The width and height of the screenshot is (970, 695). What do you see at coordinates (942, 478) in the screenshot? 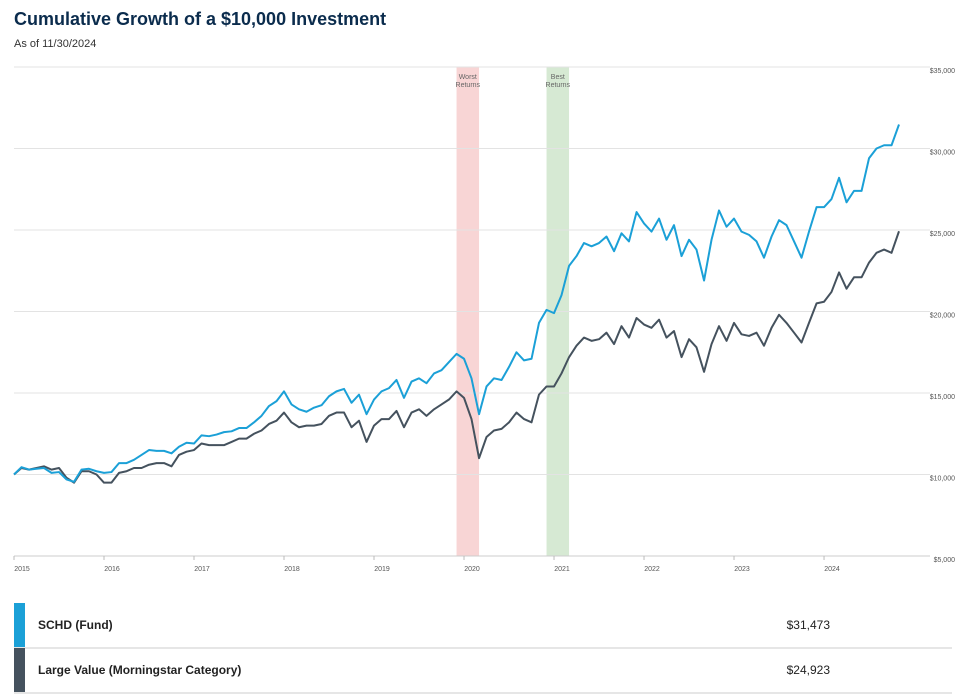
I see `y-tick-label: $10,000` at bounding box center [942, 478].